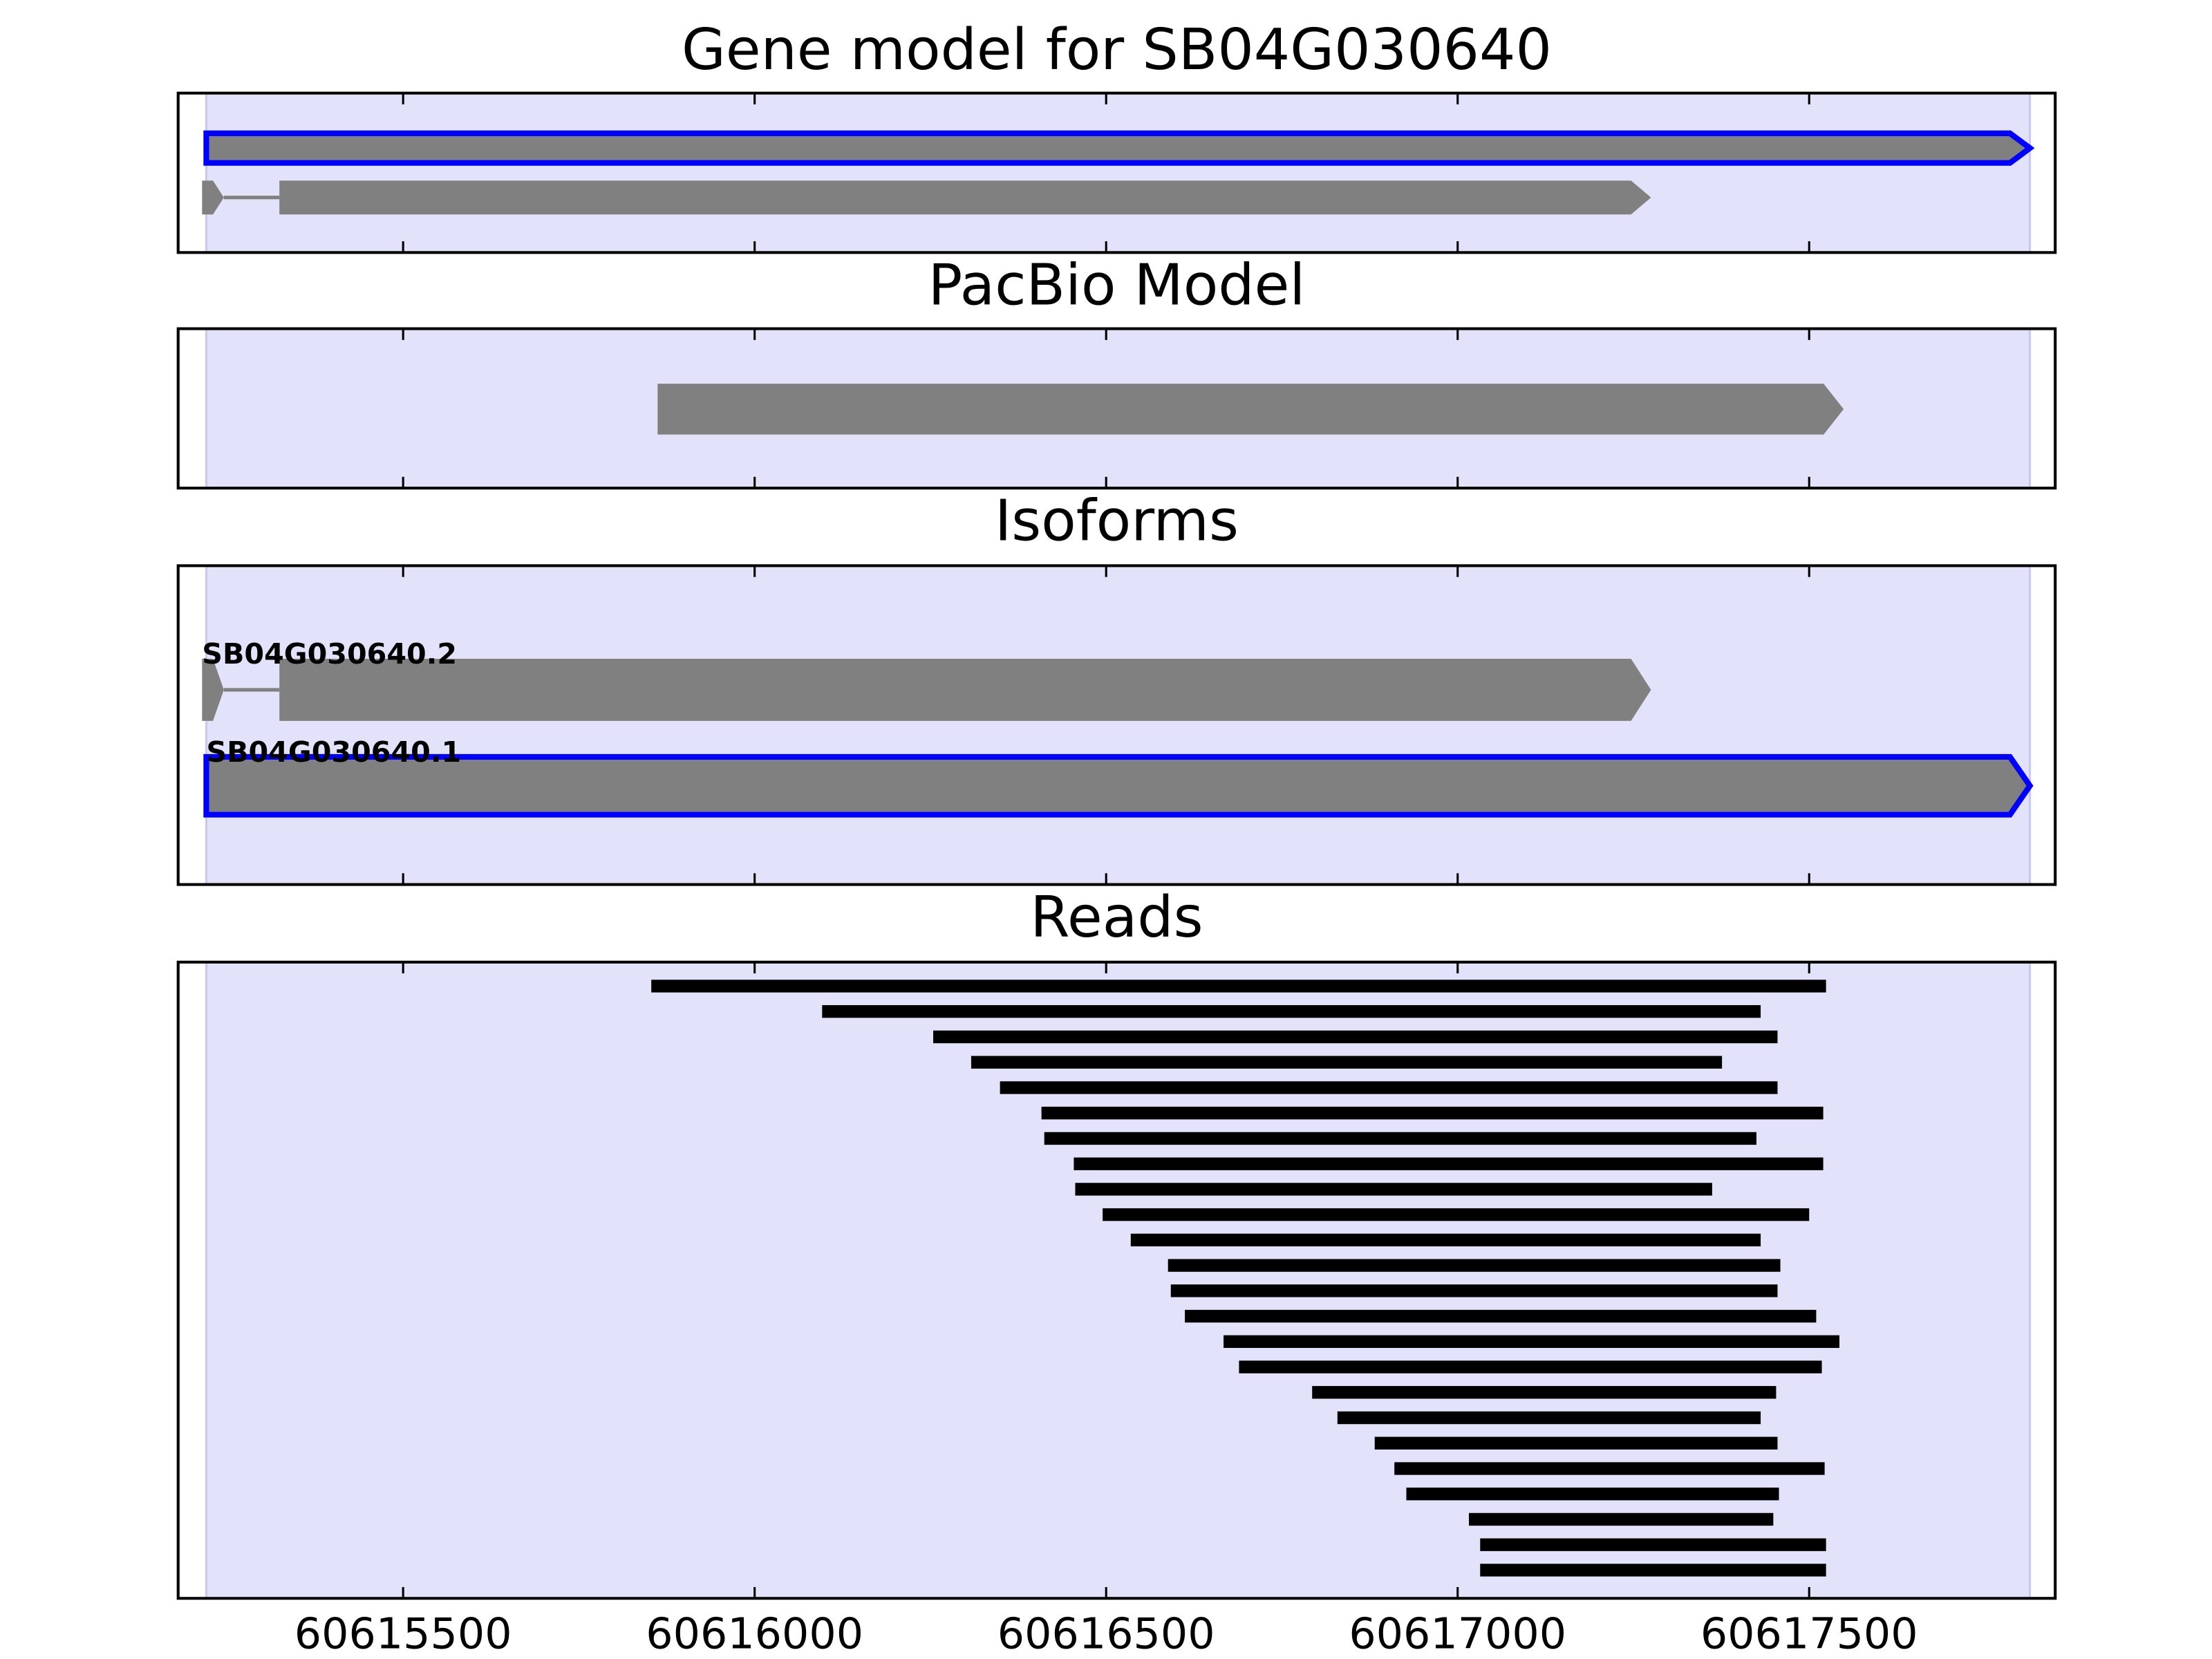 The height and width of the screenshot is (1659, 2212). What do you see at coordinates (1117, 50) in the screenshot?
I see `panel-title: Gene model for SB04G030640` at bounding box center [1117, 50].